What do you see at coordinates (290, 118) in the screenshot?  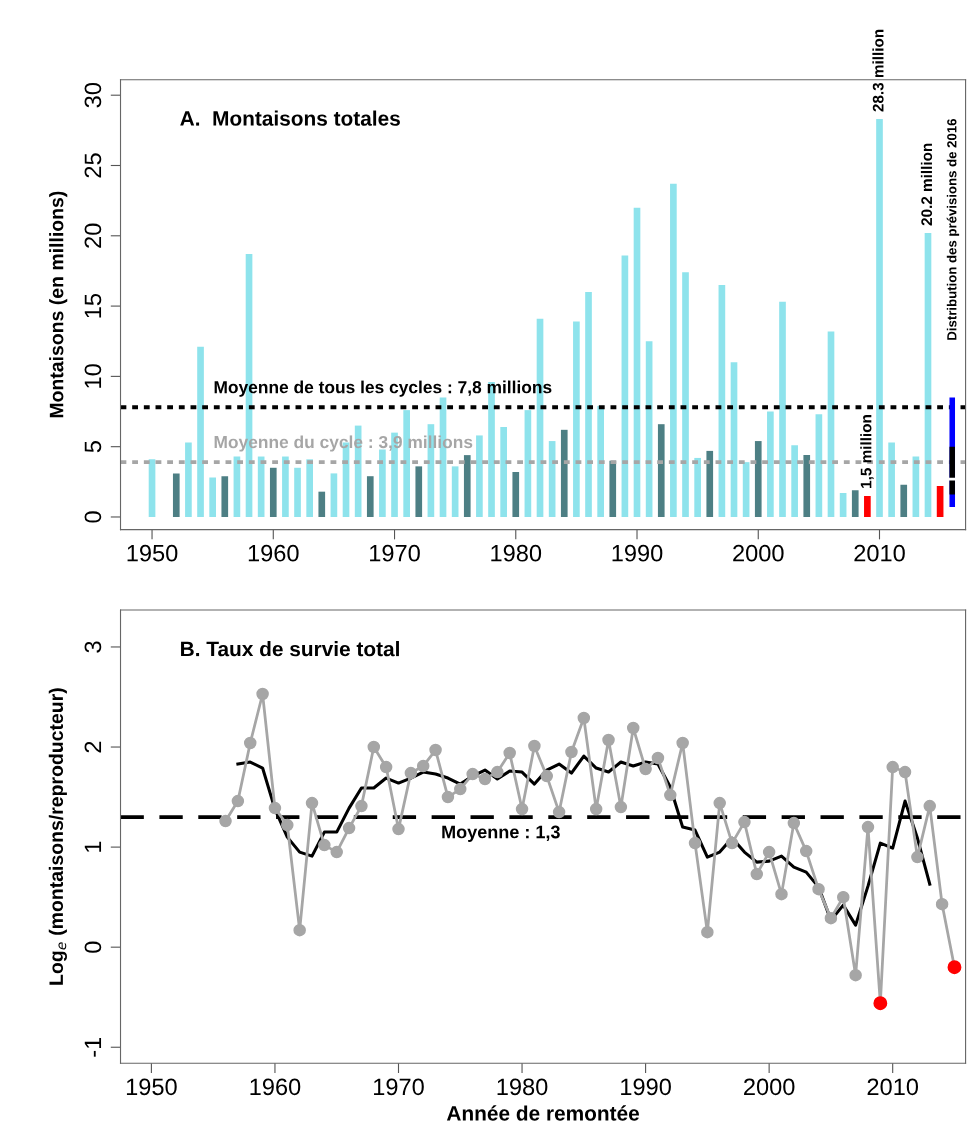 I see `text: A. Montaisons totales` at bounding box center [290, 118].